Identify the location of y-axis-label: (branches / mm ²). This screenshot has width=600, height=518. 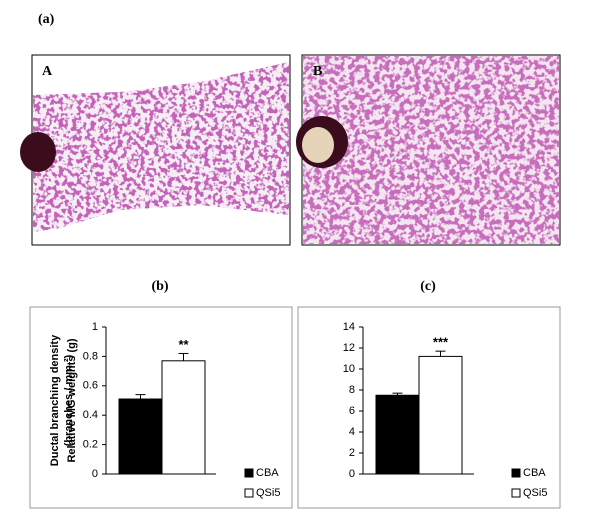
(69, 400).